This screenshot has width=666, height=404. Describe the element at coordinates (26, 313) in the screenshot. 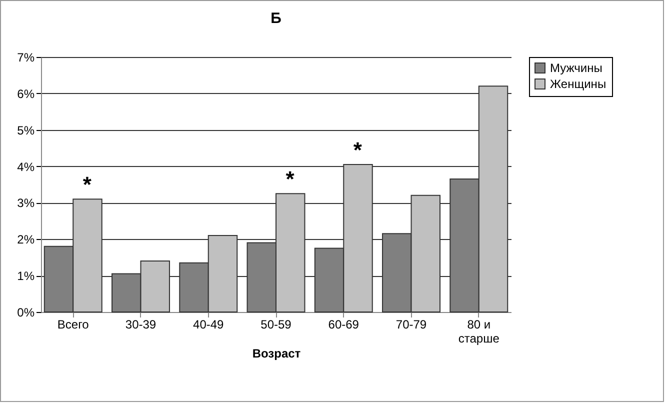

I see `y-tick-label: 0%` at that location.